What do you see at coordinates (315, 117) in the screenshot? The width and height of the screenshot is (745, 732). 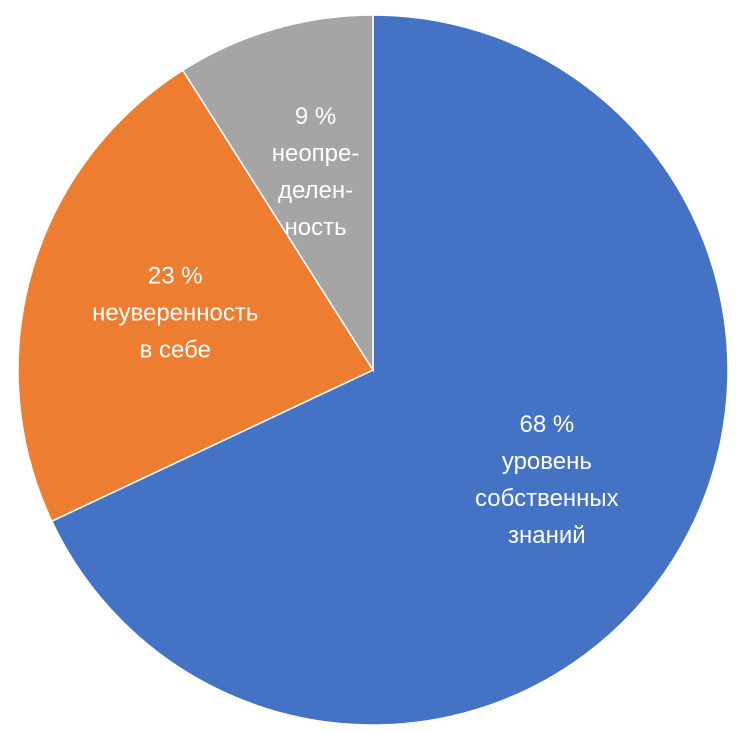 I see `value-label: 9 %` at bounding box center [315, 117].